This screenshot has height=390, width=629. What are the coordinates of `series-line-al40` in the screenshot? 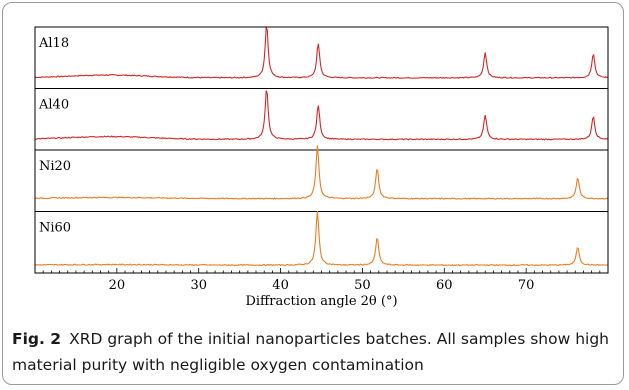 It's located at (321, 115).